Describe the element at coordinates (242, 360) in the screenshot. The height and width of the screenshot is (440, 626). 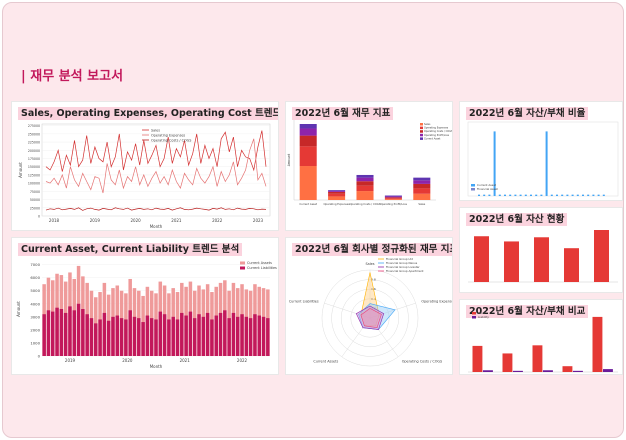
I see `x-tick-label: 2022` at that location.